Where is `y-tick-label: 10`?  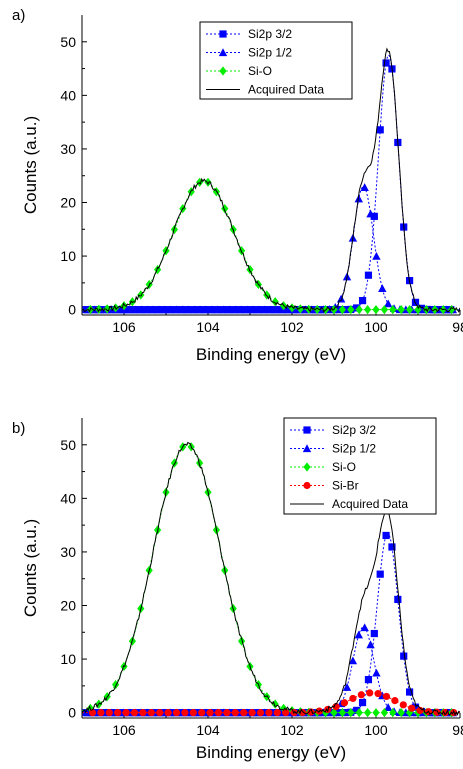
y-tick-label: 10 is located at coordinates (68, 659).